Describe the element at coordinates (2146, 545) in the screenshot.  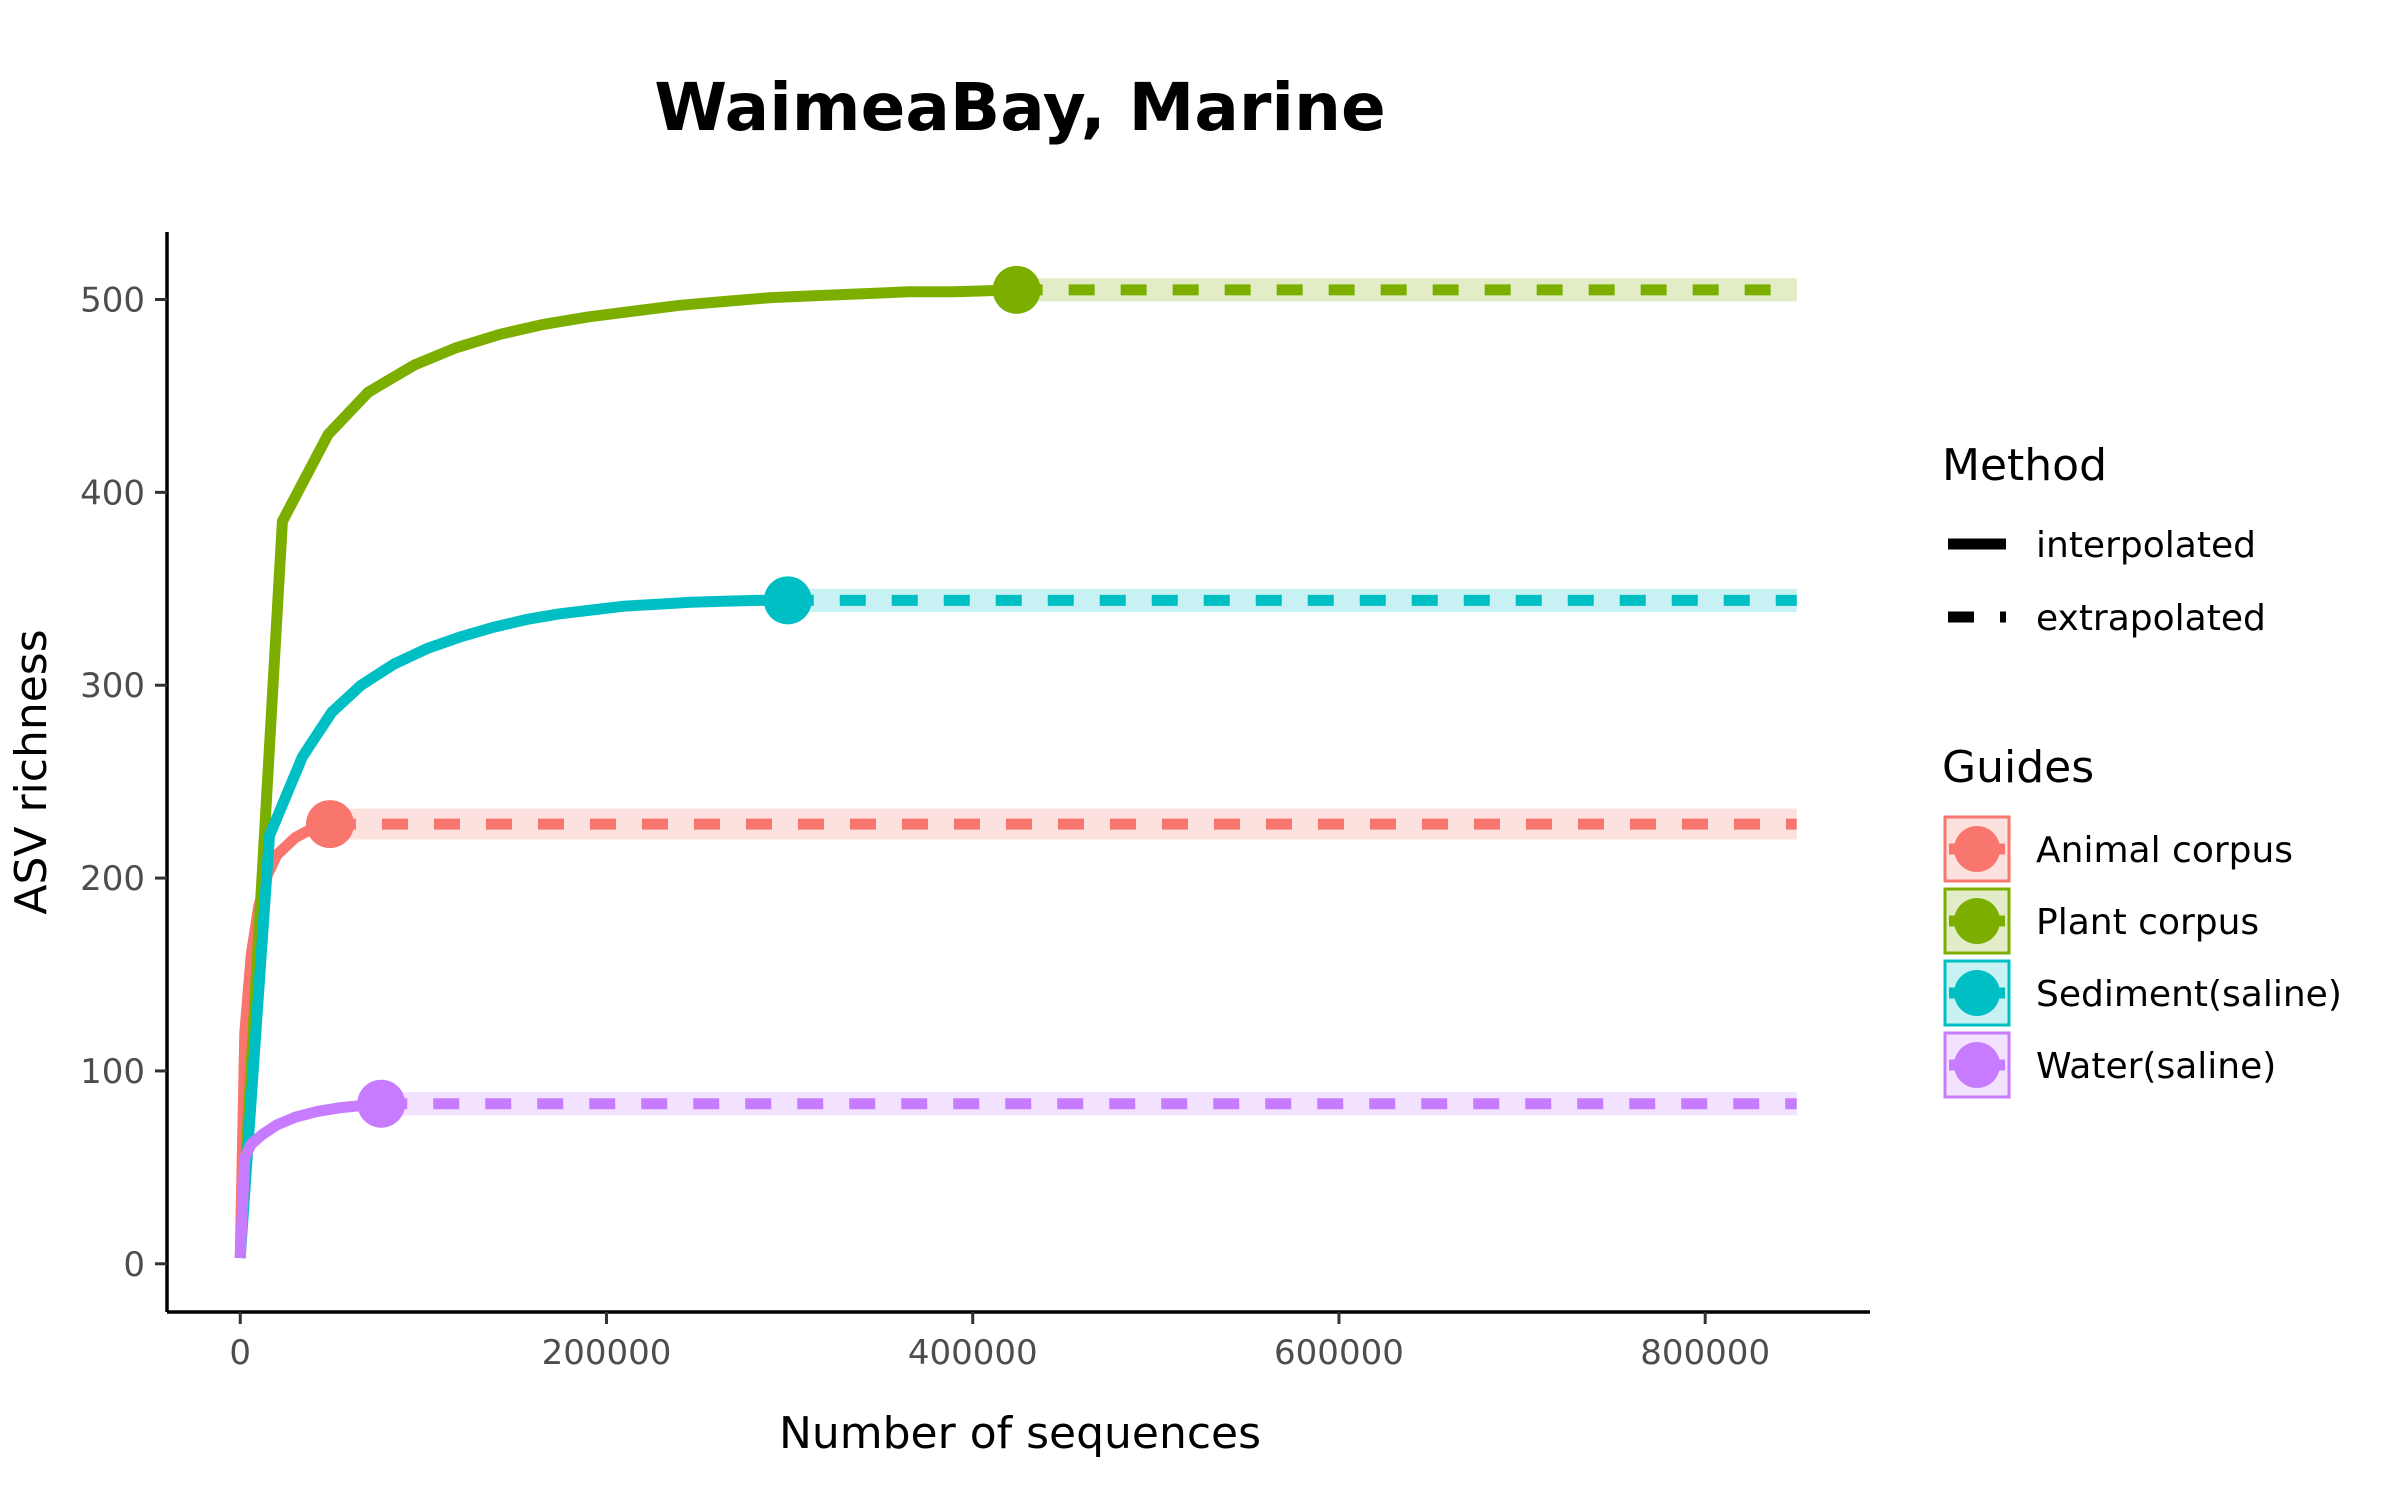
I see `legend-label-interpolated: interpolated` at that location.